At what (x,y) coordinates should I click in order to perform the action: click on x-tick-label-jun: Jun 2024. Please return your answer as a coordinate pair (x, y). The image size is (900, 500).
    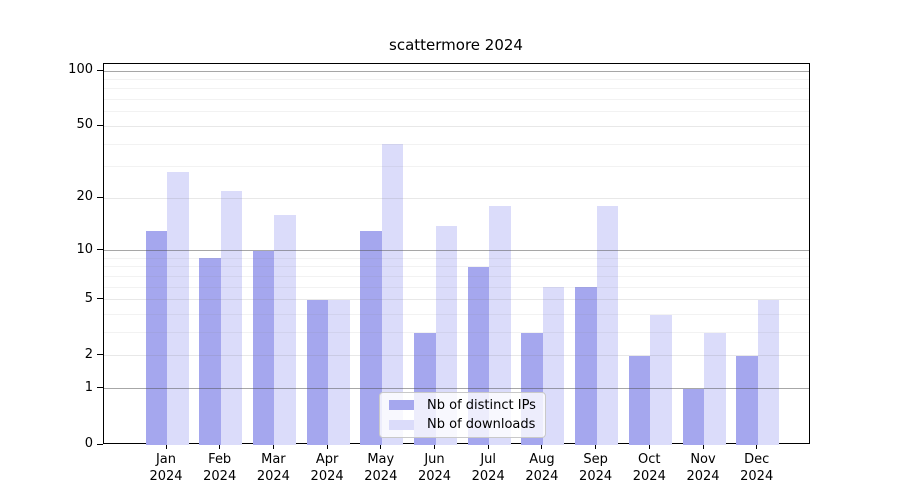
    Looking at the image, I should click on (435, 468).